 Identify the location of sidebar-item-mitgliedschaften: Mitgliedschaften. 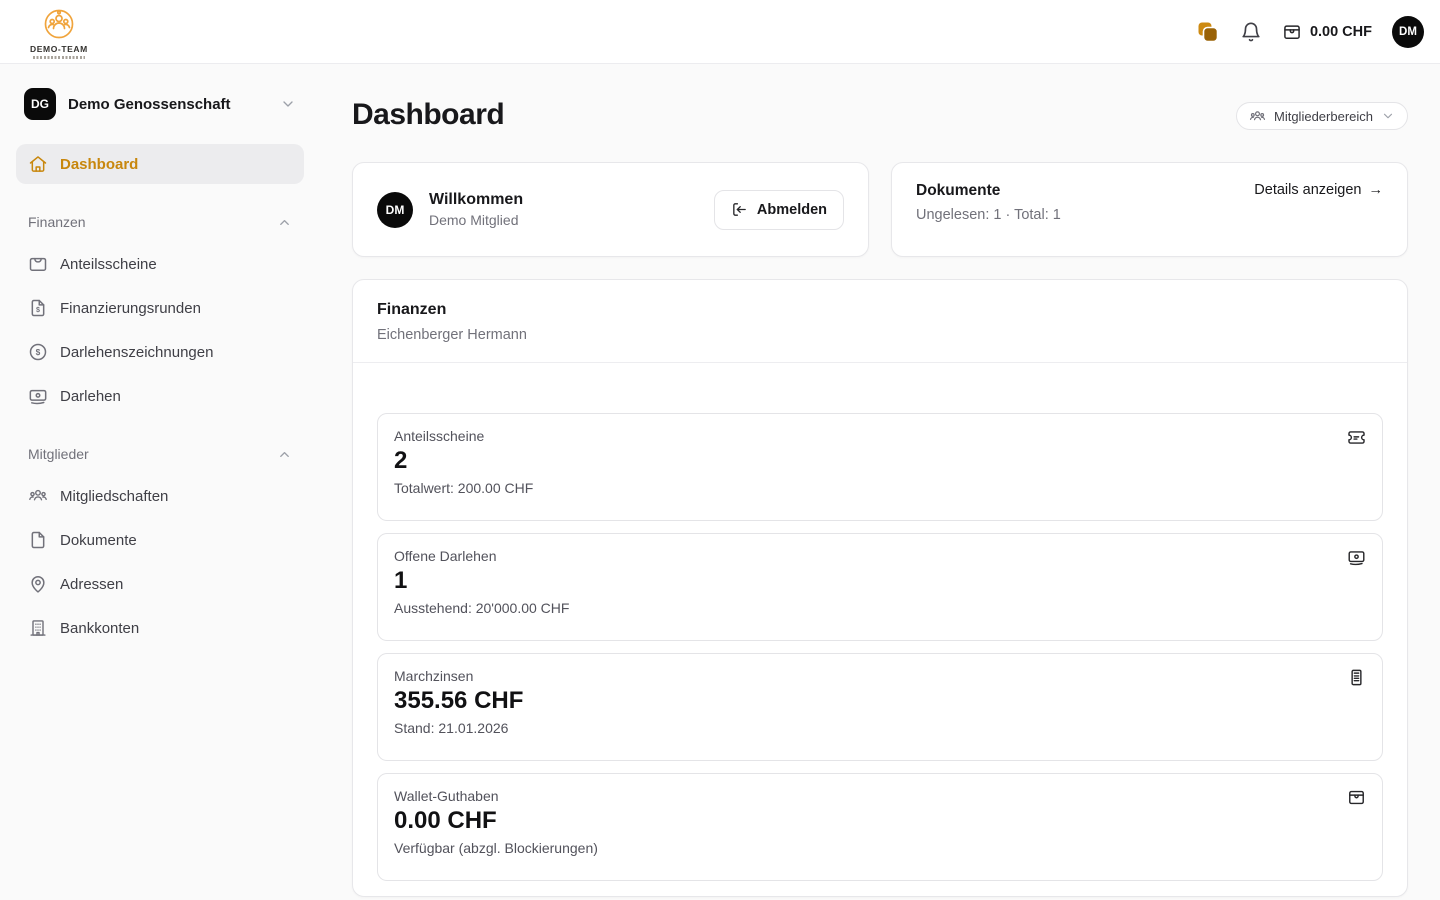
(160, 496).